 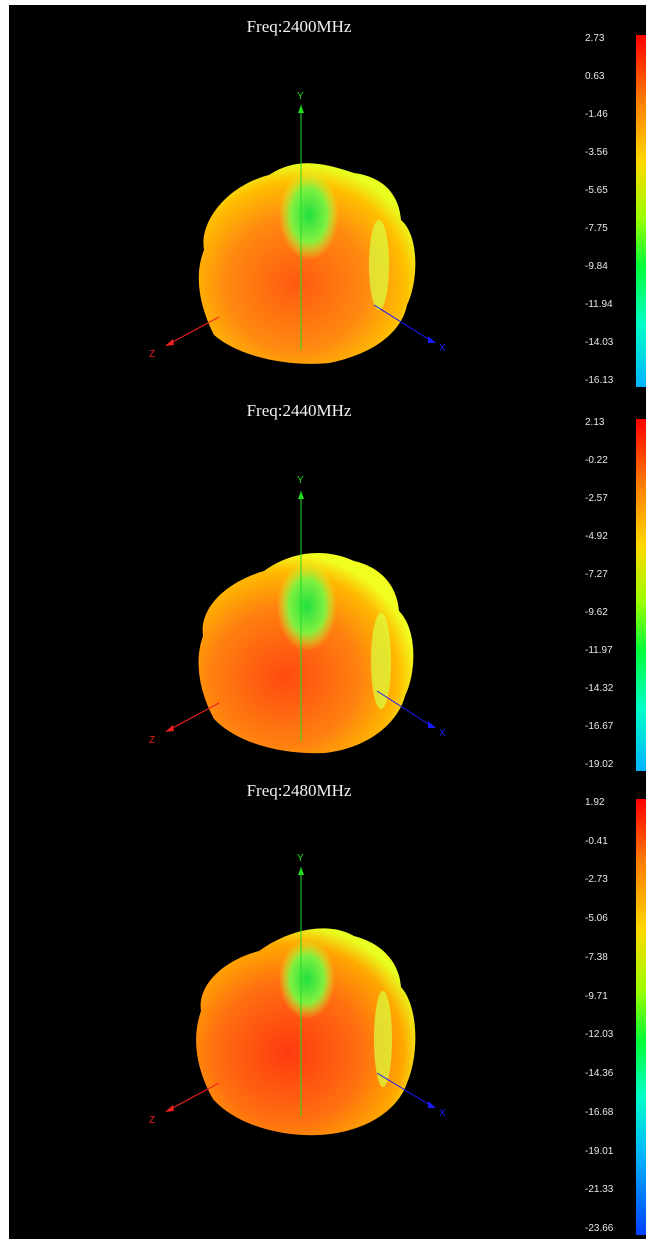 I want to click on color-scale-tick-label: -4.92, so click(x=596, y=536).